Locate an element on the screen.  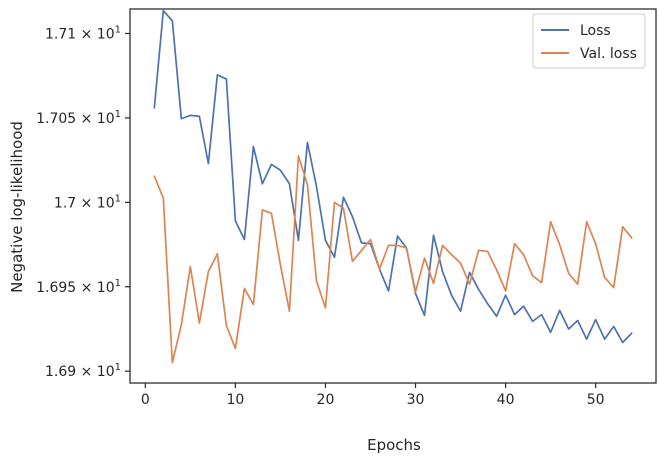
y-tick-label-1.705: 1.705 × 10¹ is located at coordinates (78, 118).